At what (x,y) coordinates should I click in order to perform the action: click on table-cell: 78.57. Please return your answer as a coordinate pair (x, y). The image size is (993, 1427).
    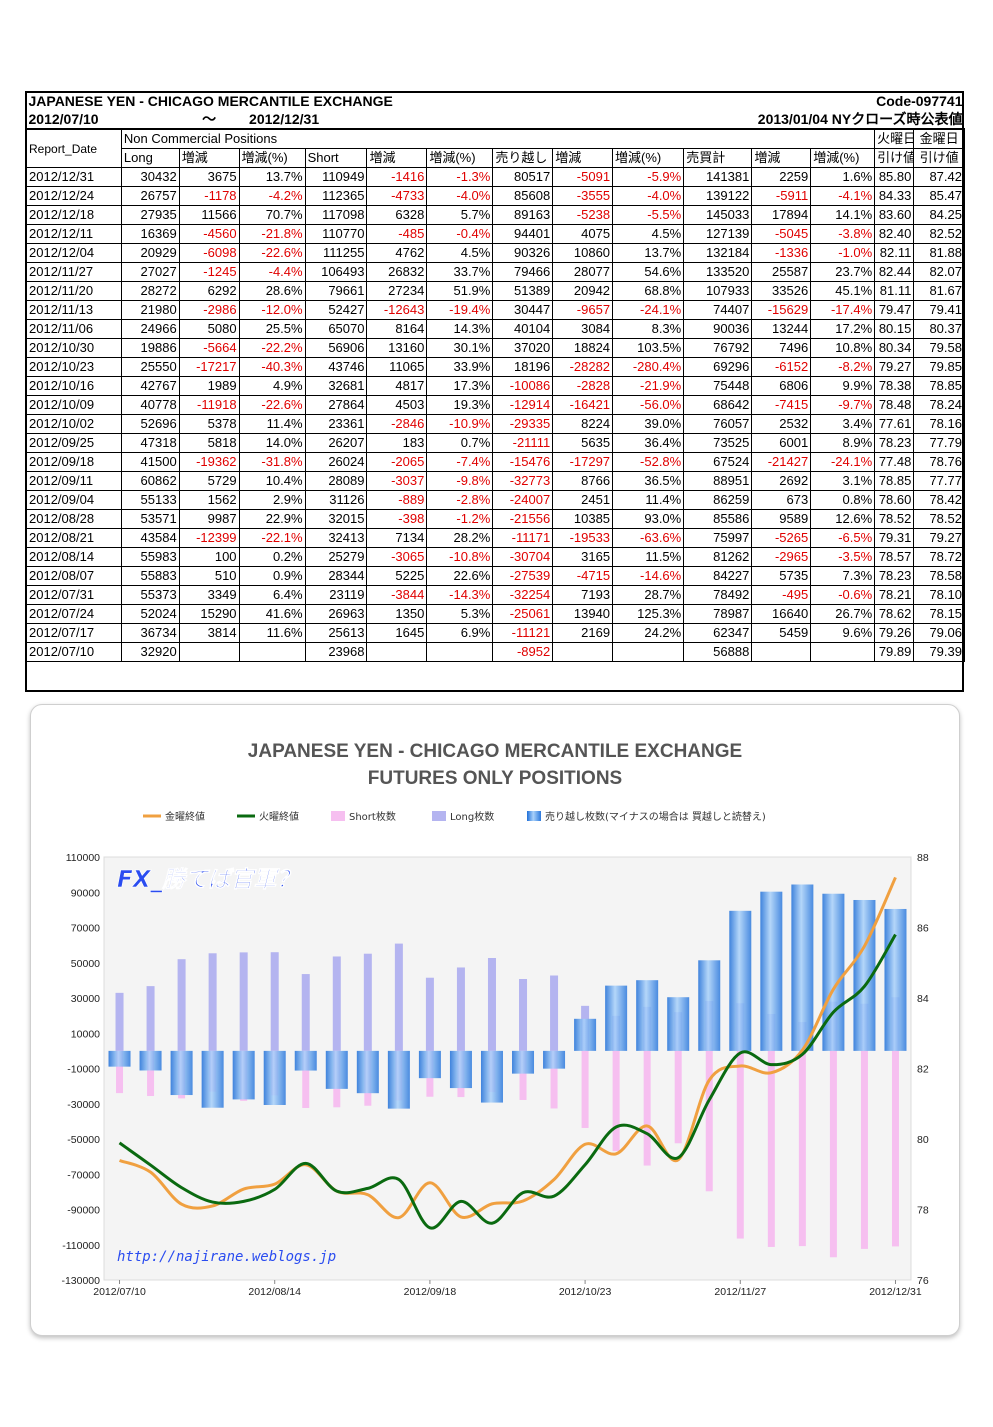
    Looking at the image, I should click on (894, 557).